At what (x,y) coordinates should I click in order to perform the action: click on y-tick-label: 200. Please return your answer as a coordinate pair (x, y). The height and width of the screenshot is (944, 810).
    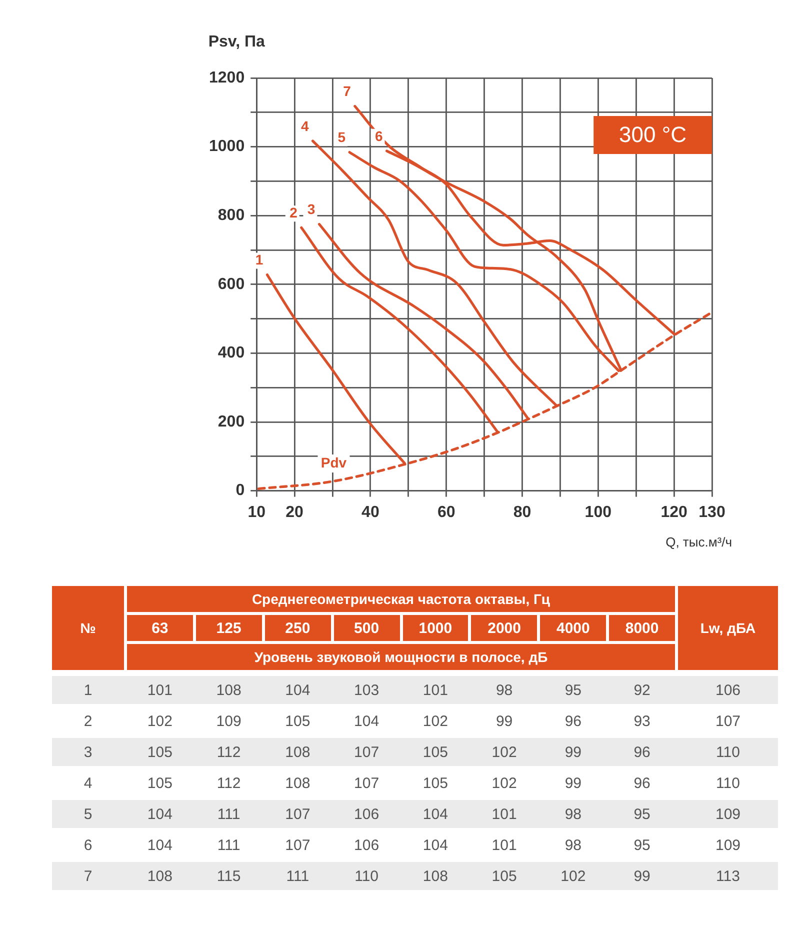
    Looking at the image, I should click on (231, 421).